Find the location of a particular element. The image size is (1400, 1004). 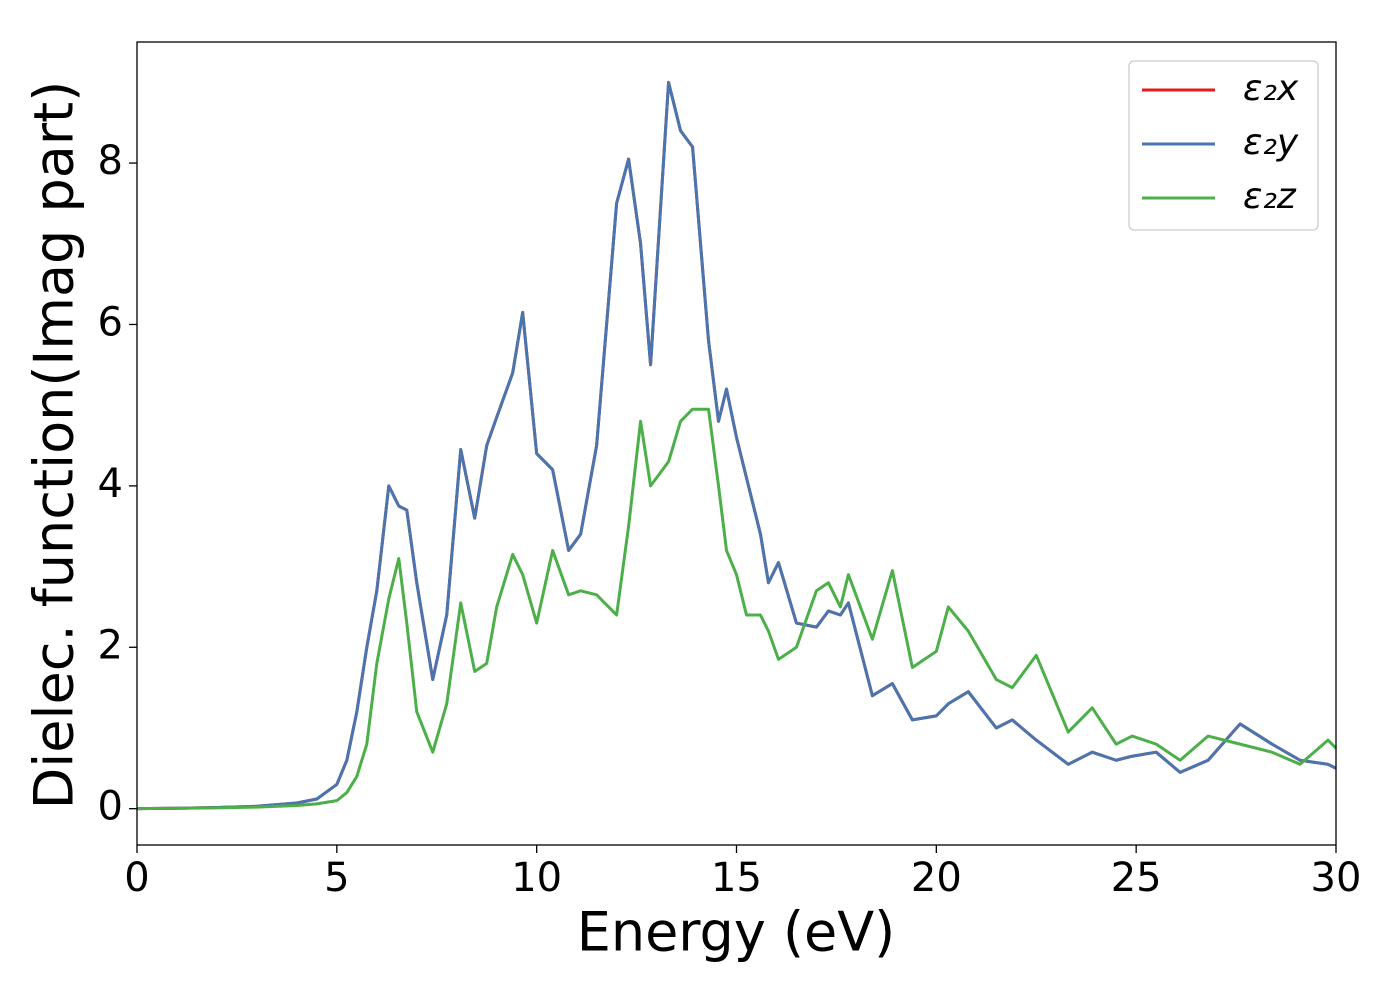

y-tick-label: 0 is located at coordinates (110, 807).